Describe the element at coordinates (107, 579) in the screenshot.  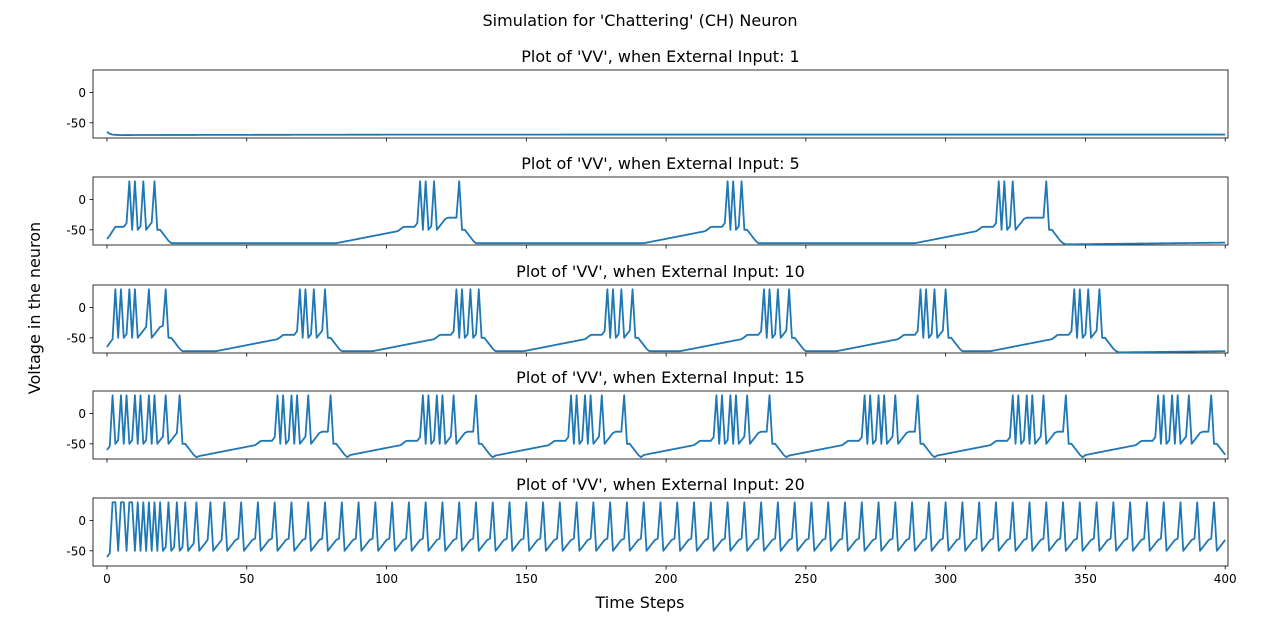
I see `x-tick-label: 0` at that location.